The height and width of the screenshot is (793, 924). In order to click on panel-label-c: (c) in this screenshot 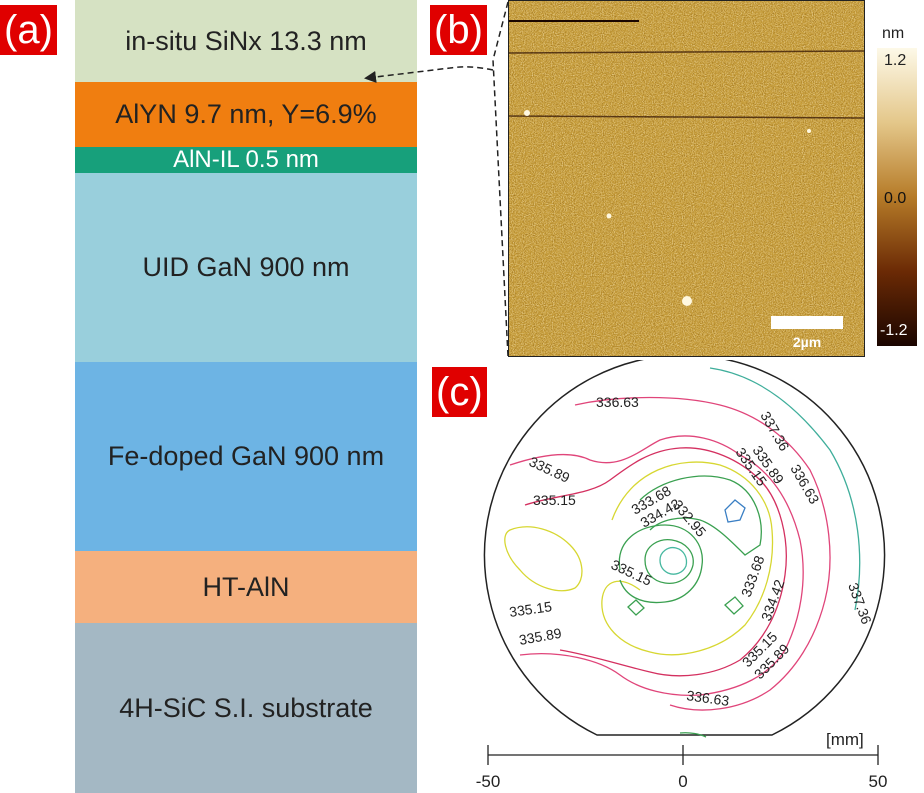, I will do `click(459, 392)`.